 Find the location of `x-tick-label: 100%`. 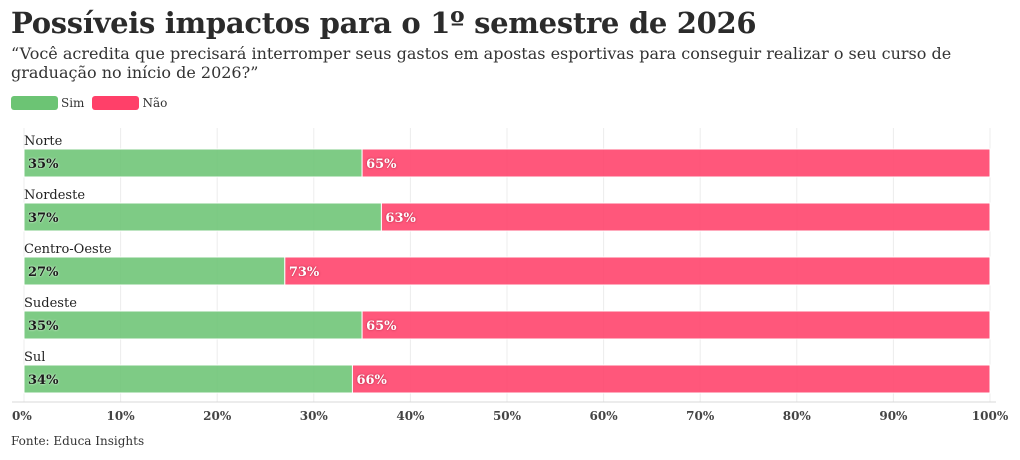

x-tick-label: 100% is located at coordinates (990, 416).